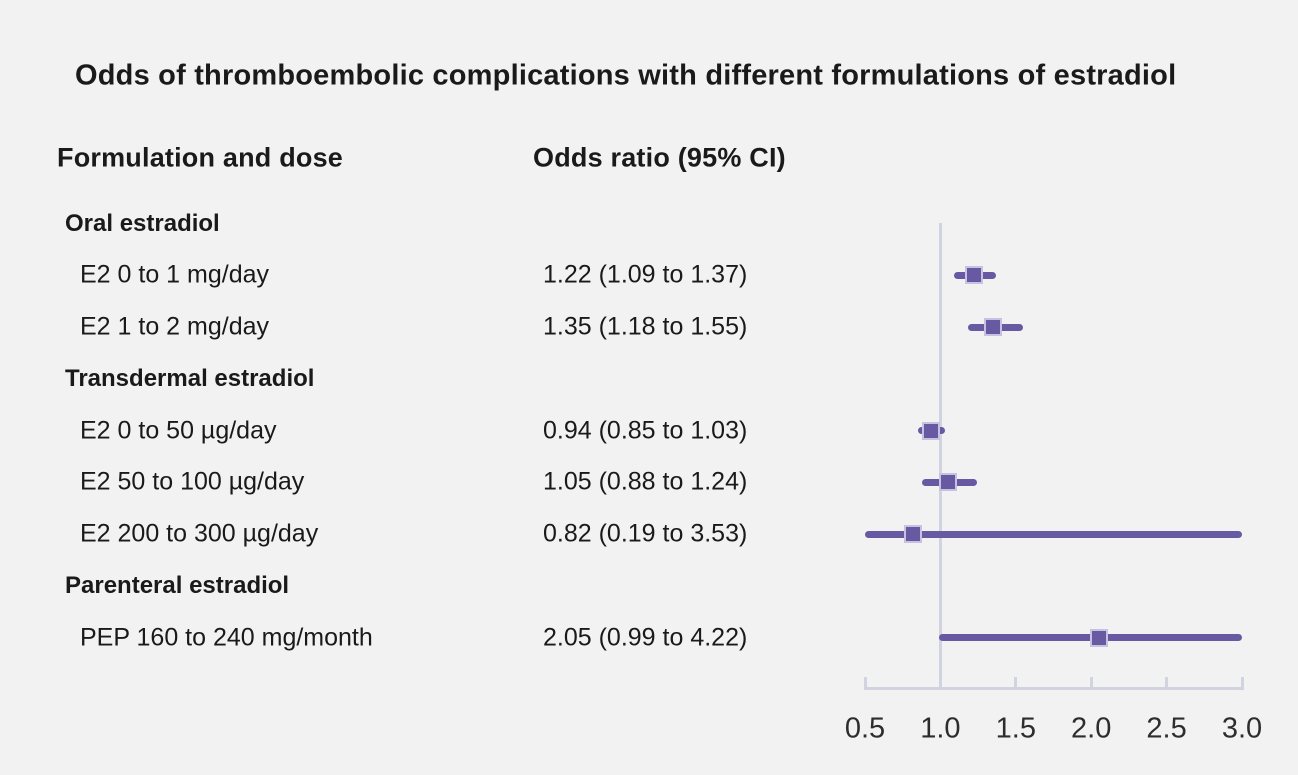 This screenshot has height=775, width=1298. What do you see at coordinates (1053, 534) in the screenshot?
I see `ci-line` at bounding box center [1053, 534].